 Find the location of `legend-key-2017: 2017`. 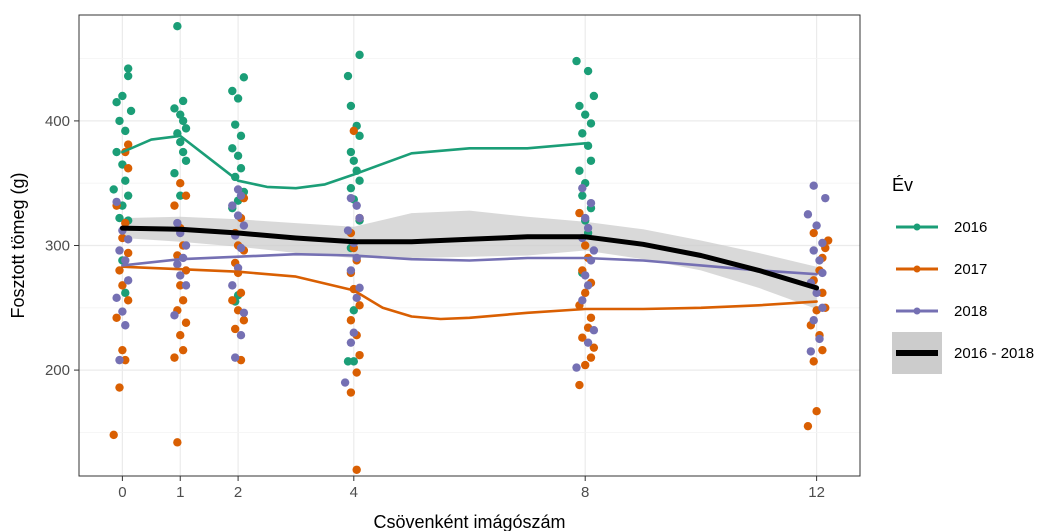

legend-key-2017: 2017 is located at coordinates (941, 269).